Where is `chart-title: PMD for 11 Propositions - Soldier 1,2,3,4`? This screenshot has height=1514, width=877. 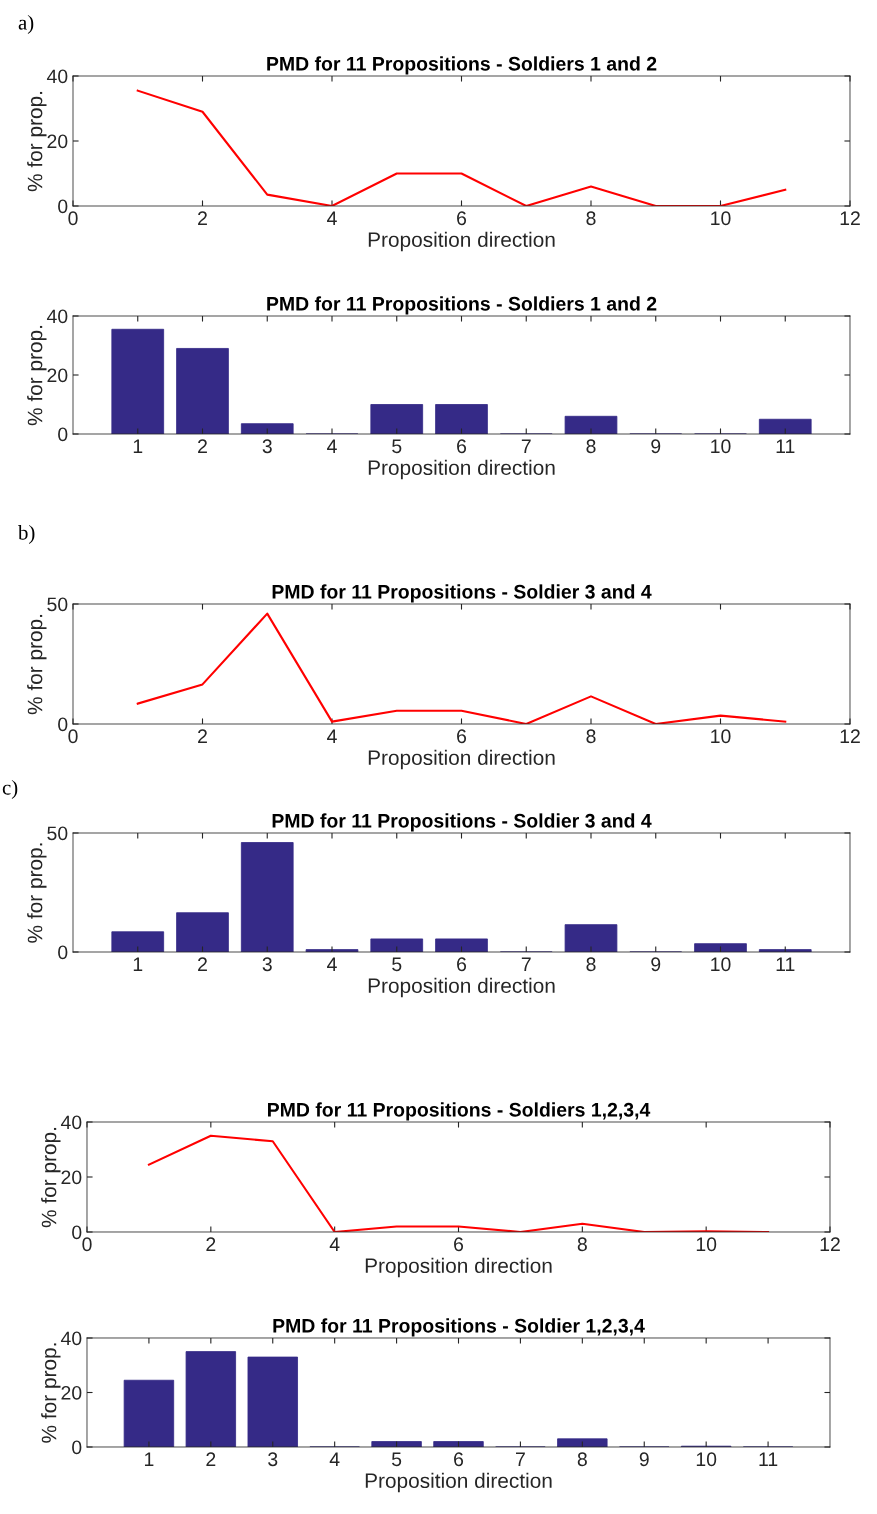 chart-title: PMD for 11 Propositions - Soldier 1,2,3,4 is located at coordinates (459, 1327).